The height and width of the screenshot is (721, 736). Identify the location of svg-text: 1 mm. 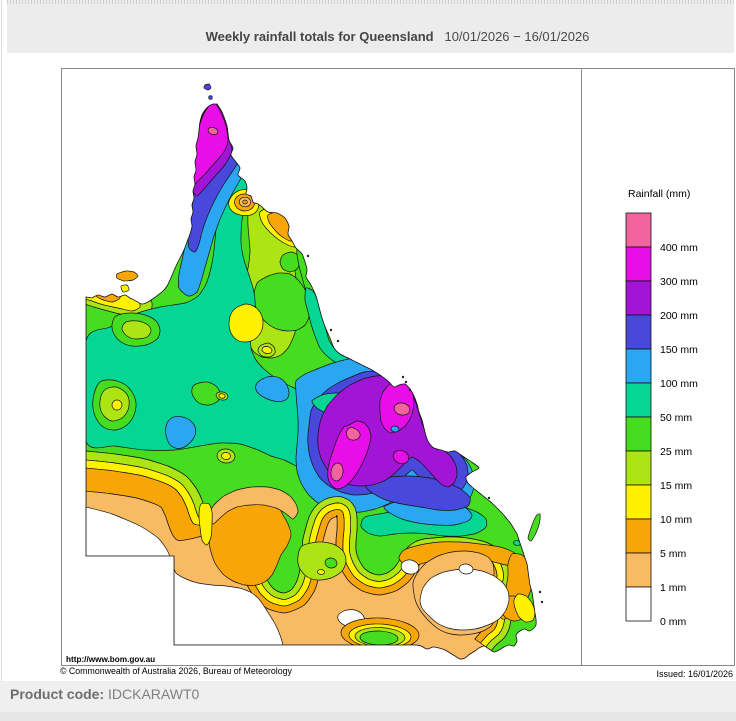
(673, 588).